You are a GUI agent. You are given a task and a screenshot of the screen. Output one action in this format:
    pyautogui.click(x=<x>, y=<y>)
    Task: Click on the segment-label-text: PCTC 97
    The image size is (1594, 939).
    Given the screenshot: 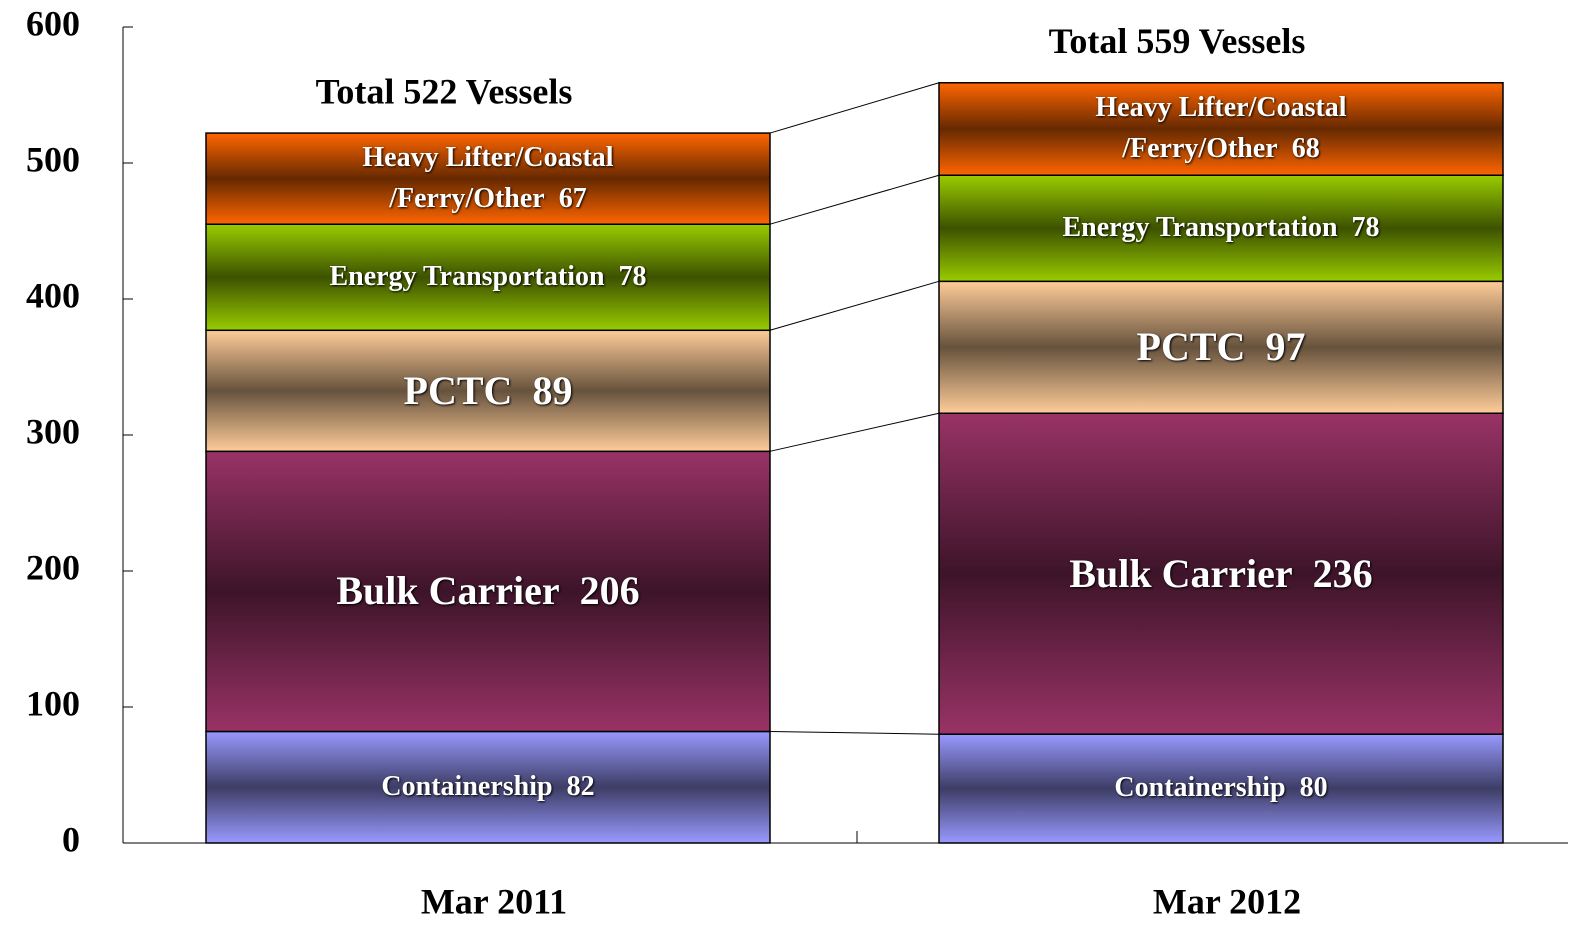 What is the action you would take?
    pyautogui.click(x=1221, y=347)
    